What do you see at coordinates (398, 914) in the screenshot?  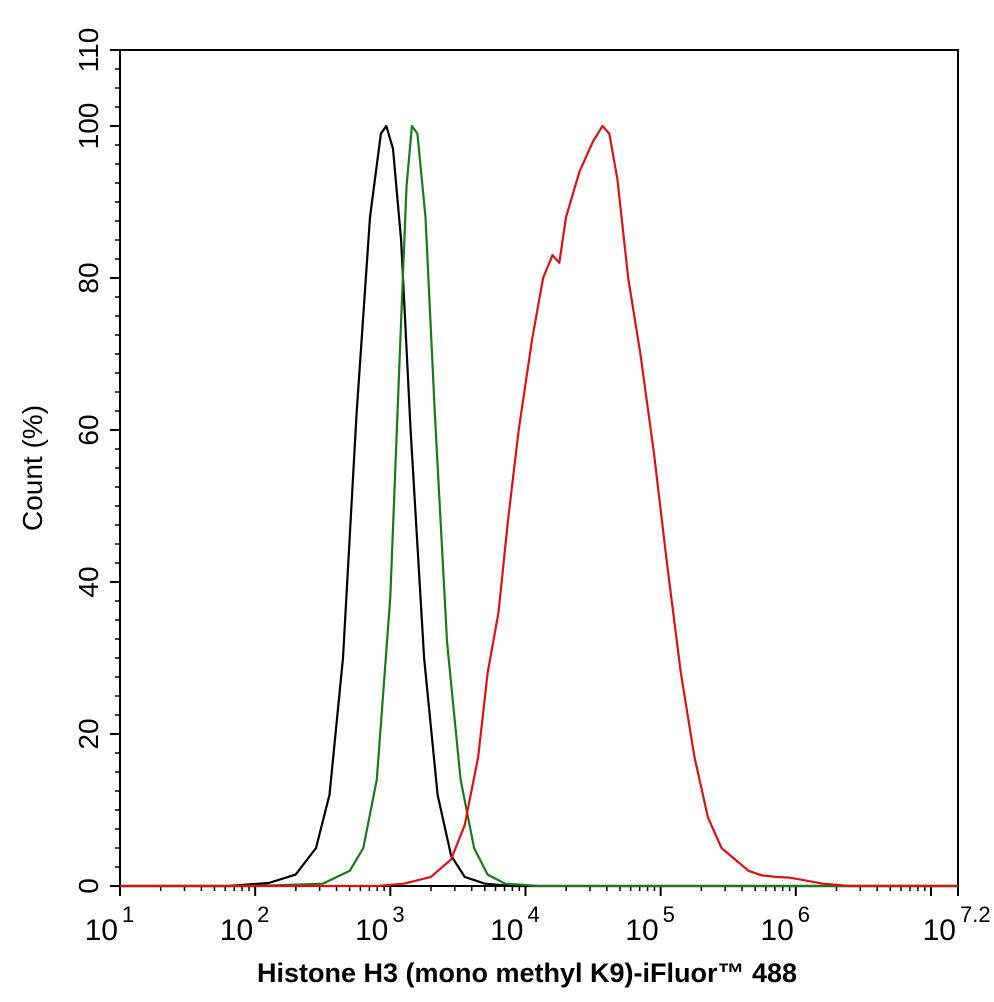 I see `x-tick-exponent: 3` at bounding box center [398, 914].